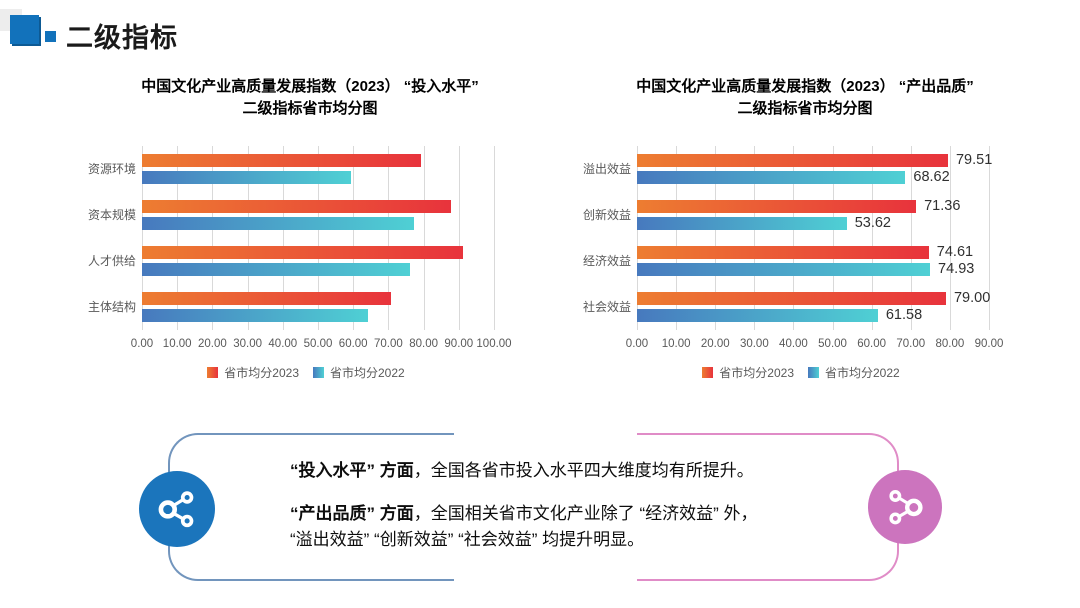 The width and height of the screenshot is (1080, 608). I want to click on share-badge-pink, so click(905, 507).